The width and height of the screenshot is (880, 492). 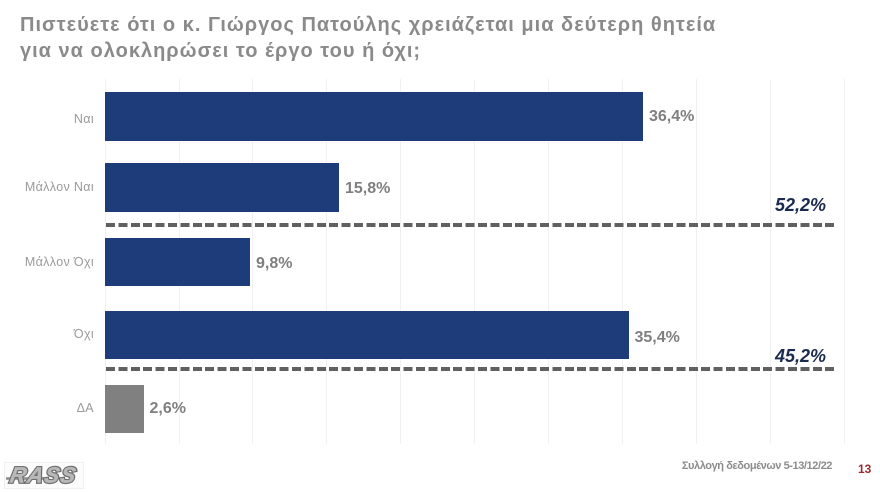 I want to click on svg-text: RASS, so click(x=43, y=474).